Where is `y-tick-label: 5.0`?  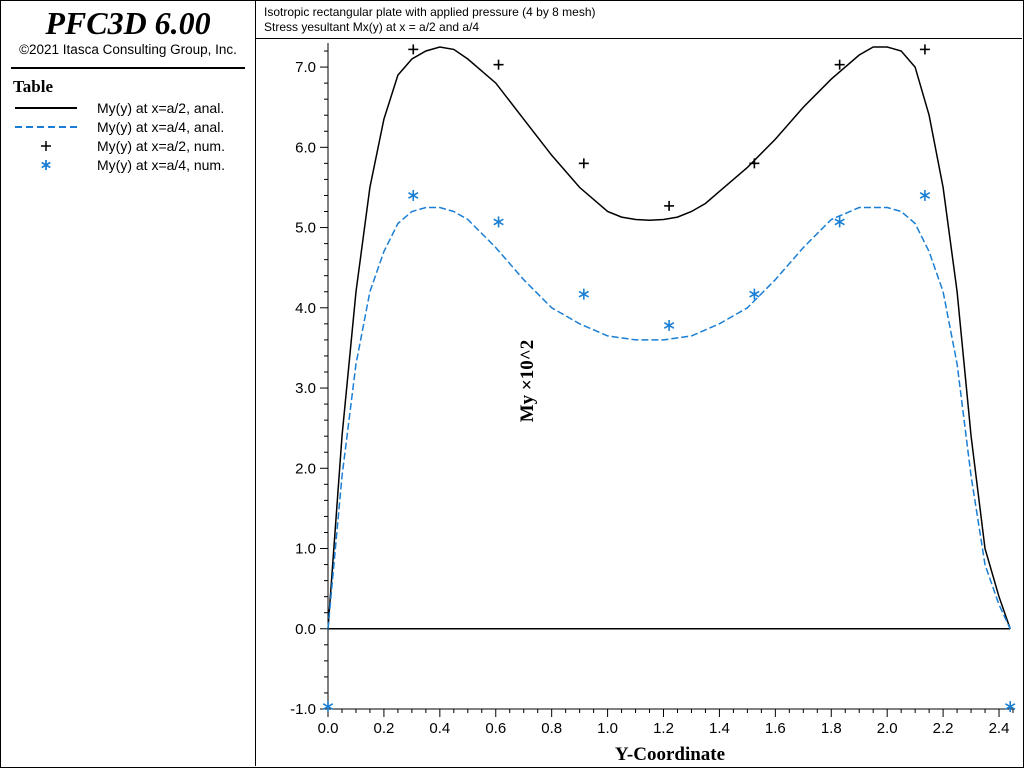 y-tick-label: 5.0 is located at coordinates (305, 228).